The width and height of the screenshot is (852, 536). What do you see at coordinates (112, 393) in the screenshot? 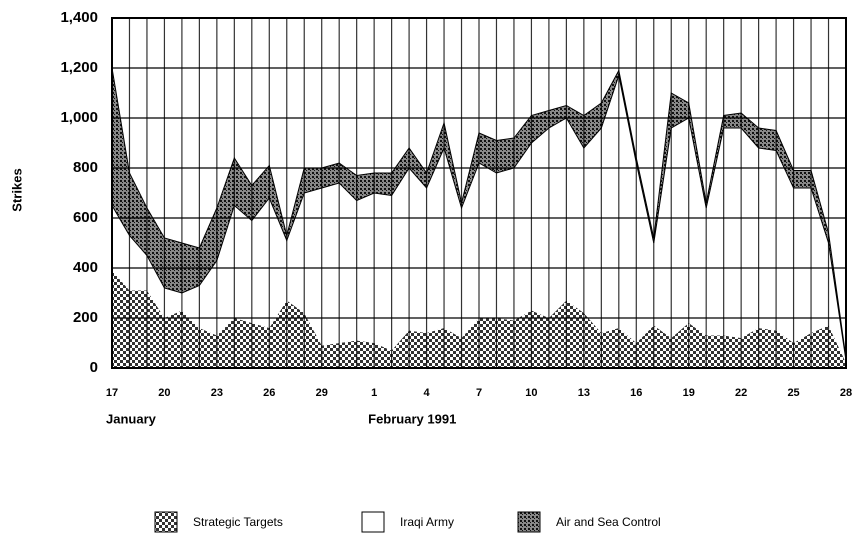
I see `x-tick-label: 17` at bounding box center [112, 393].